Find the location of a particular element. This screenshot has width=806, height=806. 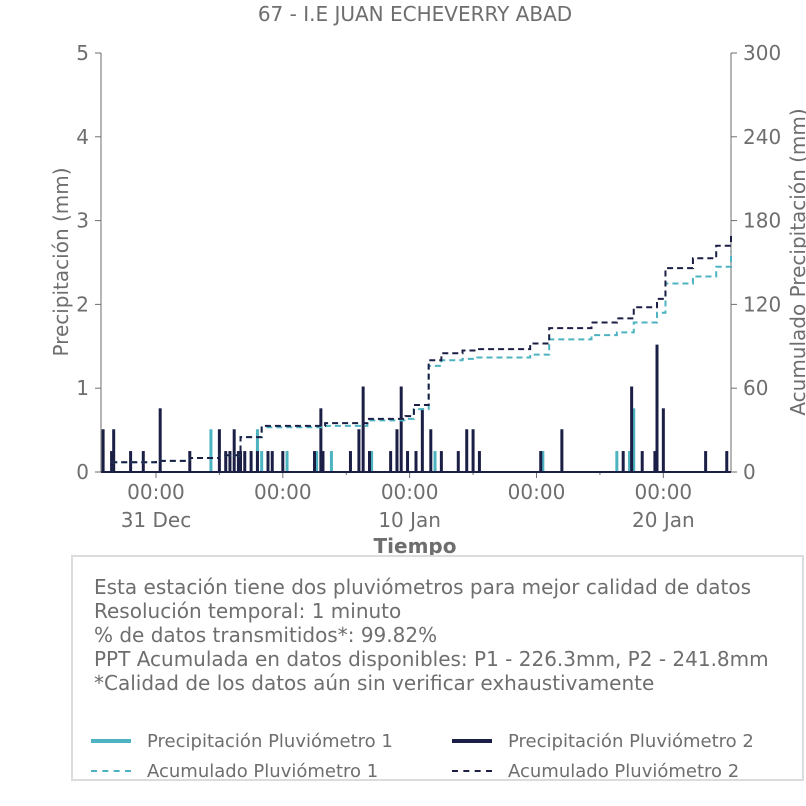

info-line: % de datos transmitidos*: 99.82% is located at coordinates (266, 635).